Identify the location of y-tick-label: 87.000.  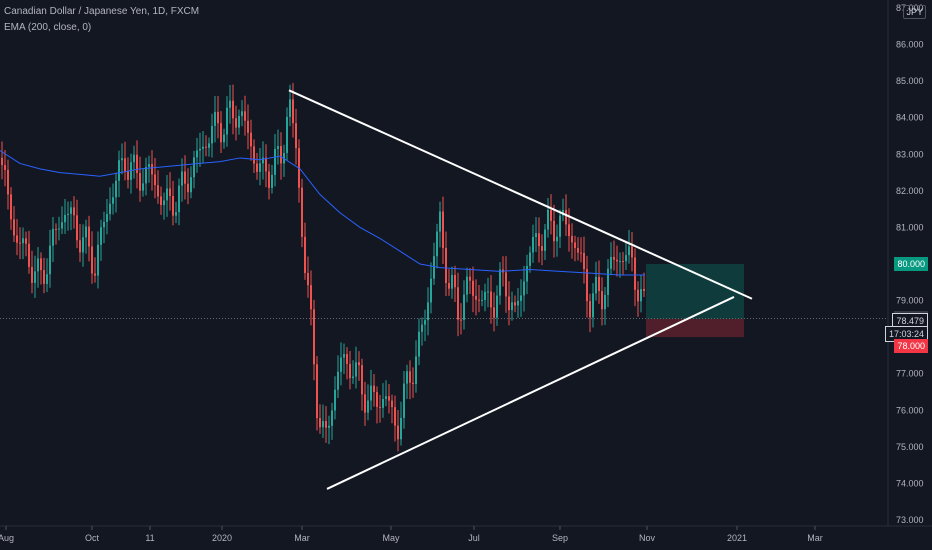
(910, 8).